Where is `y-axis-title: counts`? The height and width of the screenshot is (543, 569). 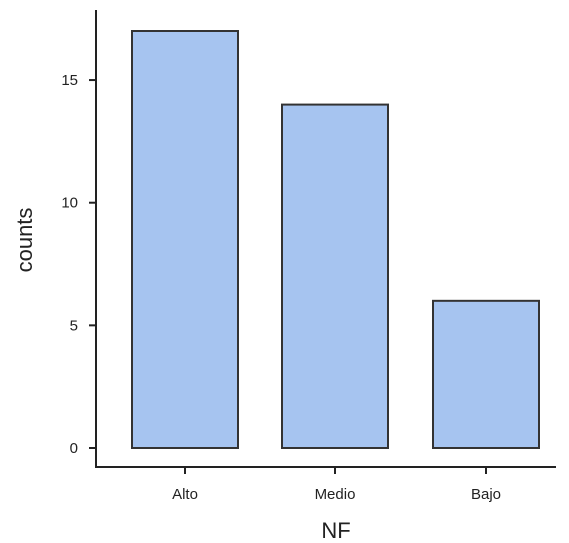 y-axis-title: counts is located at coordinates (24, 240).